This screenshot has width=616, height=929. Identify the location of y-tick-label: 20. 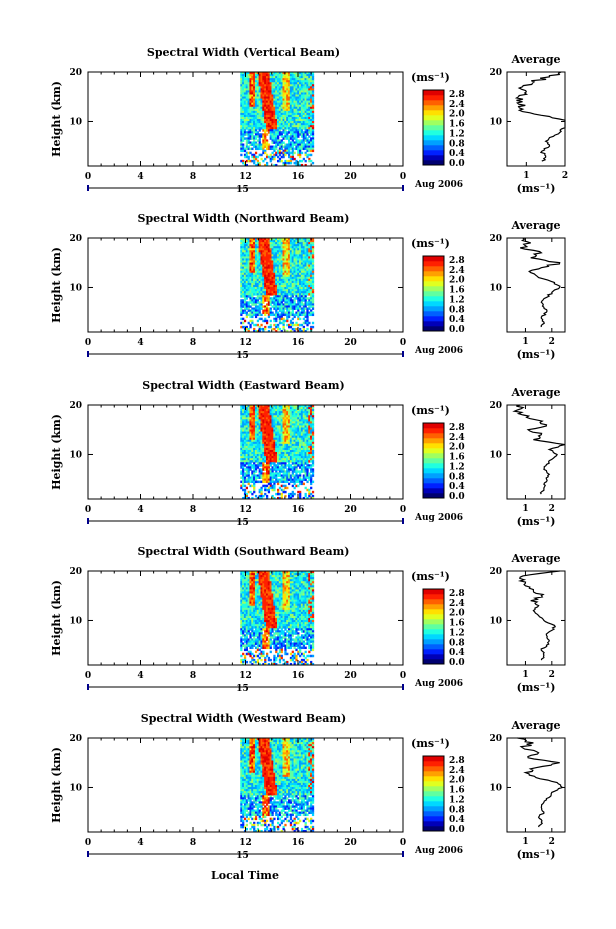
(75, 73).